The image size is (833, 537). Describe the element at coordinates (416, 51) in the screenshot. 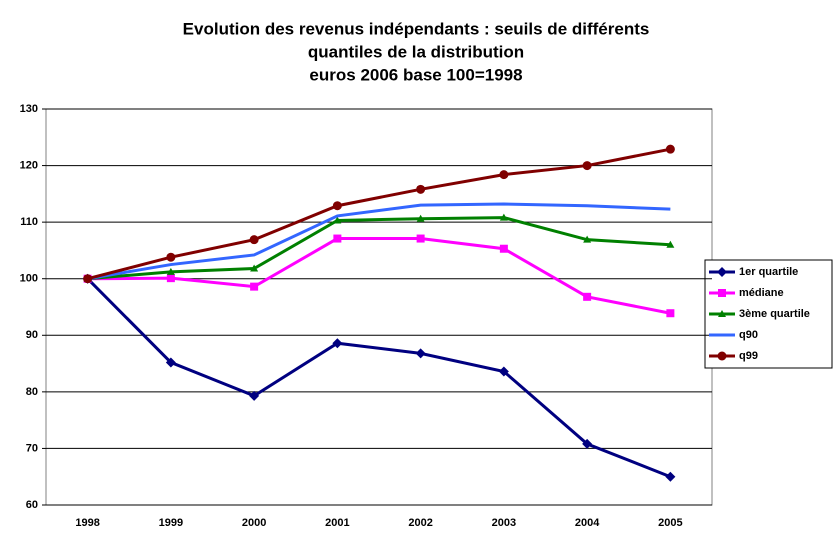

I see `chart-title: quantiles de la distribution` at that location.